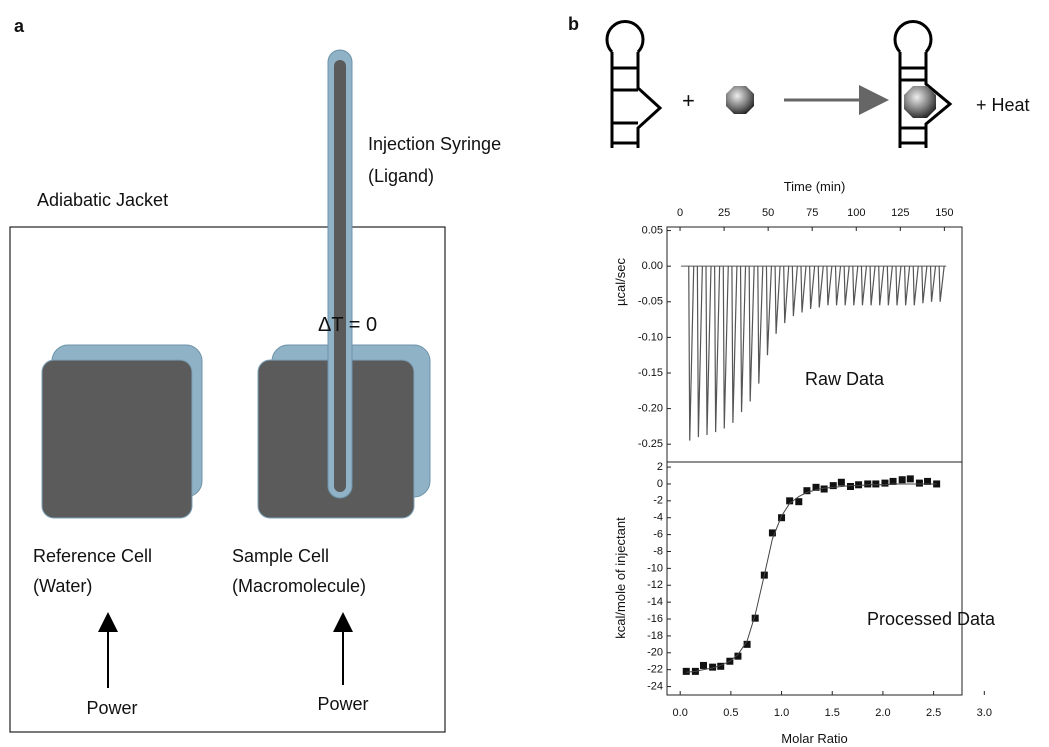 The width and height of the screenshot is (1049, 747). Describe the element at coordinates (740, 100) in the screenshot. I see `ligand` at that location.